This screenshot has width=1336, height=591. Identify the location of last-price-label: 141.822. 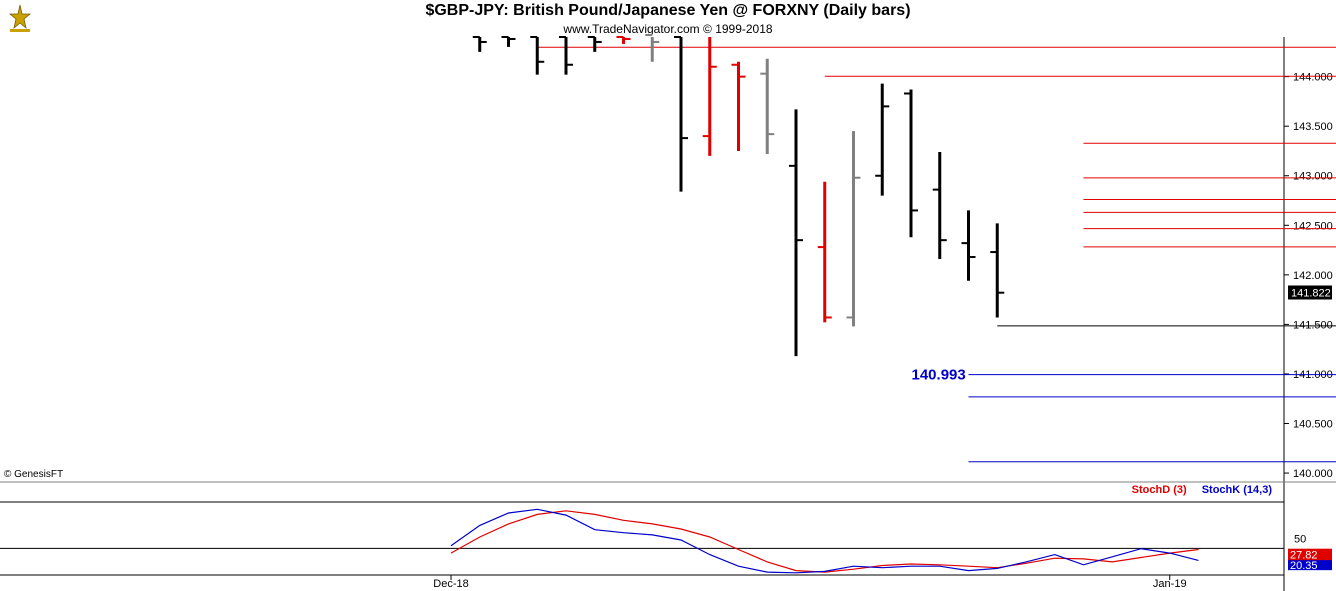
(1311, 293).